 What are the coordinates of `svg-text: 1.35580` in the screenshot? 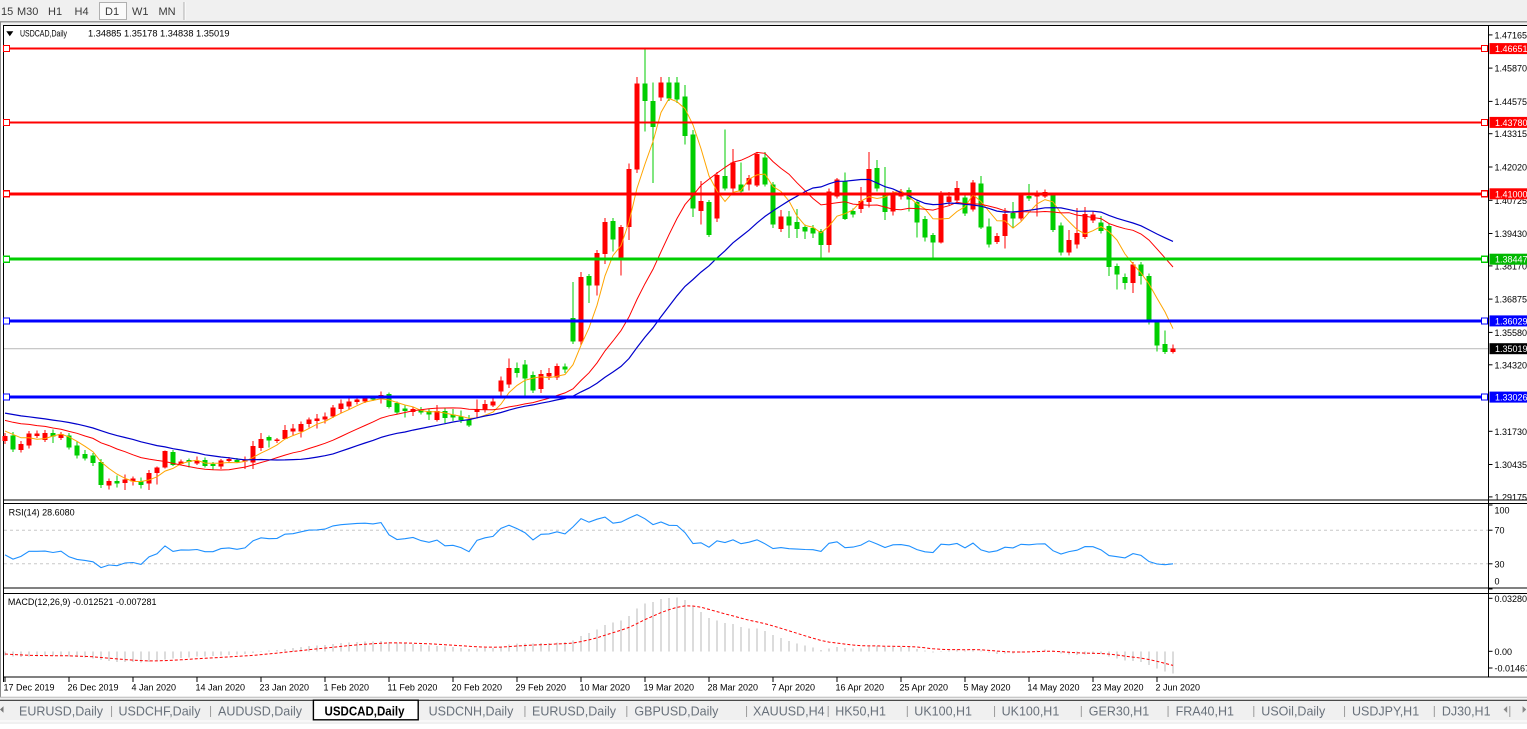 It's located at (1511, 333).